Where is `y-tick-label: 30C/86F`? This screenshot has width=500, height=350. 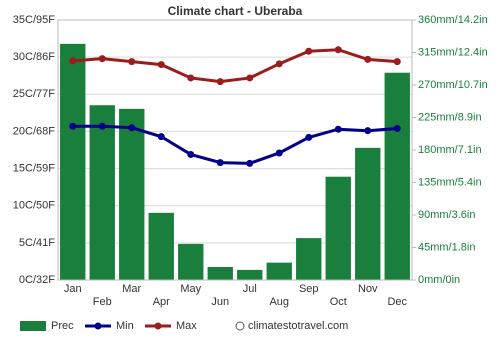 y-tick-label: 30C/86F is located at coordinates (34, 57).